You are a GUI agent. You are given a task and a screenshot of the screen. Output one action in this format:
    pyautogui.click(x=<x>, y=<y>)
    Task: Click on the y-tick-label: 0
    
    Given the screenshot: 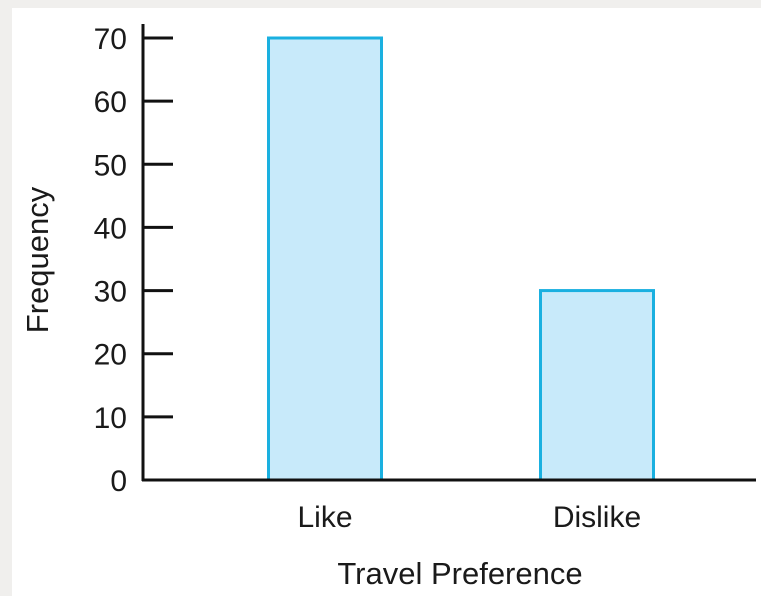 What is the action you would take?
    pyautogui.click(x=118, y=481)
    